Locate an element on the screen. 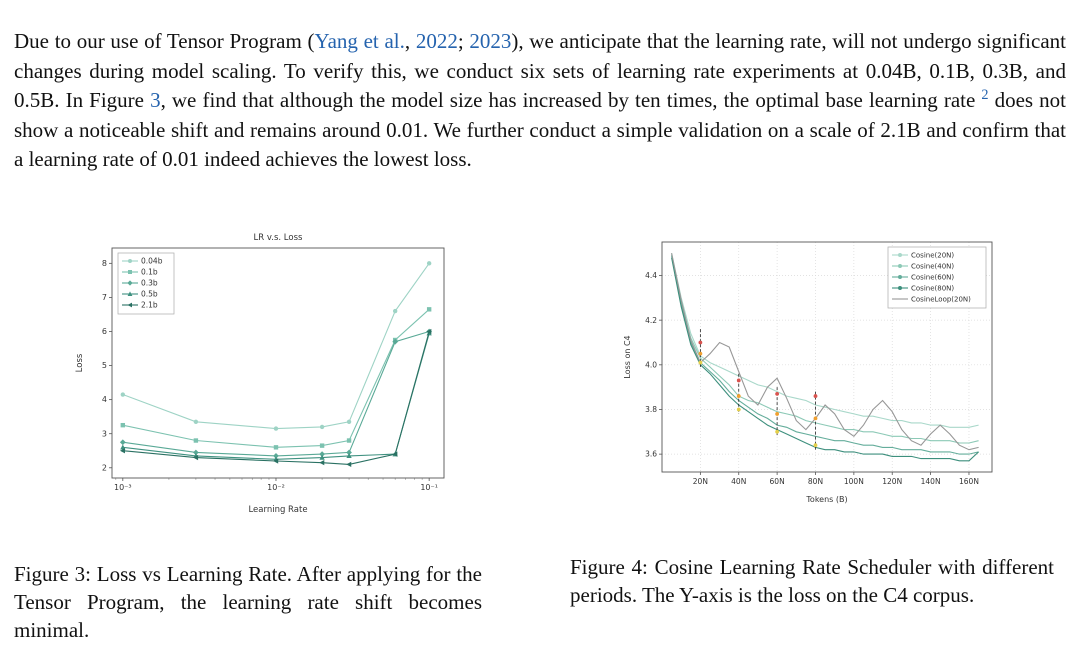 Image resolution: width=1080 pixels, height=646 pixels. svg-text: 60N is located at coordinates (777, 481).